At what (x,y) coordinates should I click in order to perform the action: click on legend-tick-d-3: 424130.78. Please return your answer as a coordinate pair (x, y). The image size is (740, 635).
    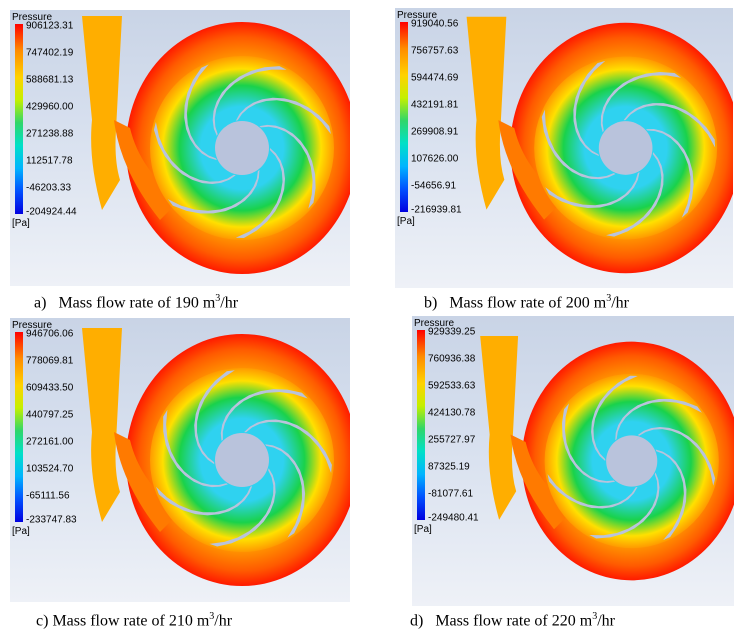
    Looking at the image, I should click on (452, 413).